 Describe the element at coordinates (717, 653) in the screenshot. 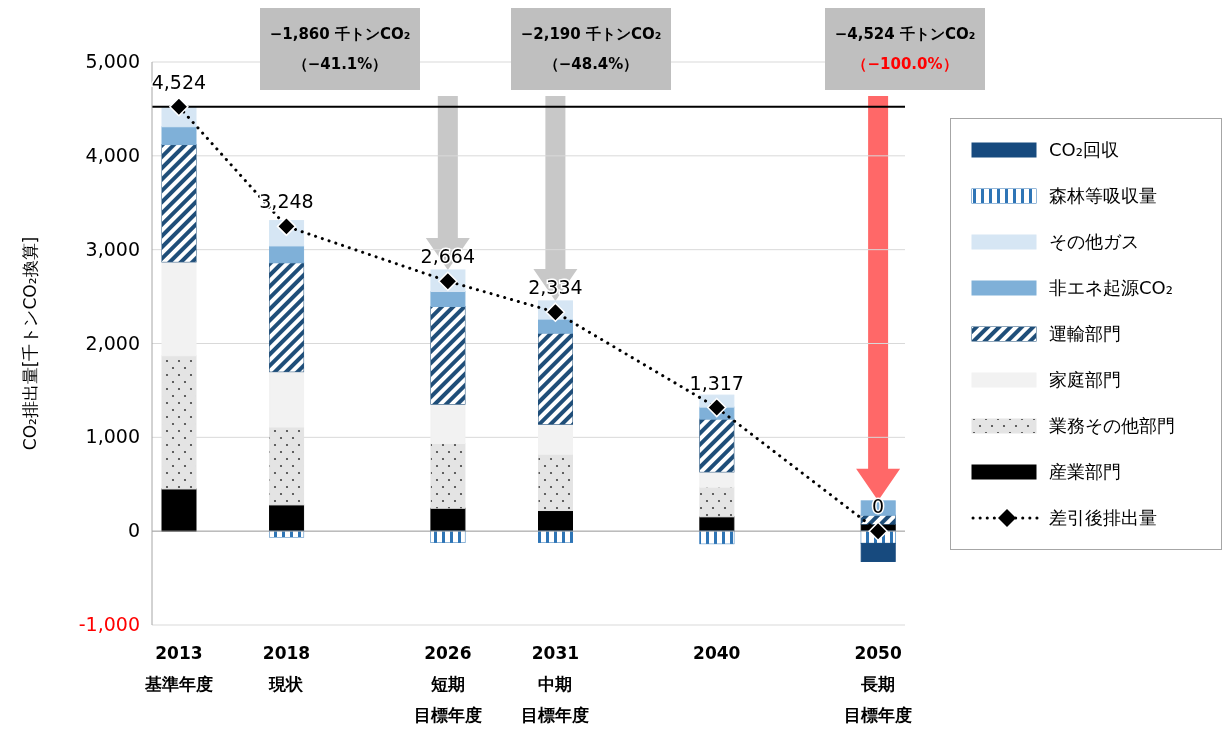

I see `x-tick-label: 2040` at that location.